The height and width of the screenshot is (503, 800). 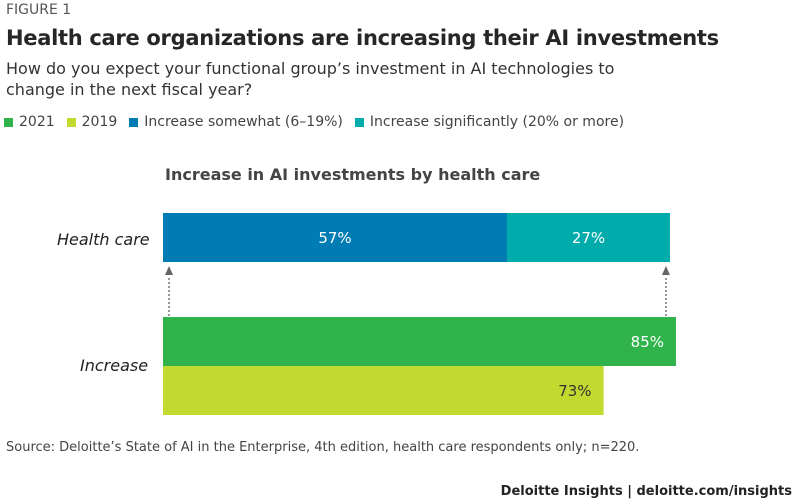 What do you see at coordinates (574, 391) in the screenshot?
I see `bar-label-2019: 73%` at bounding box center [574, 391].